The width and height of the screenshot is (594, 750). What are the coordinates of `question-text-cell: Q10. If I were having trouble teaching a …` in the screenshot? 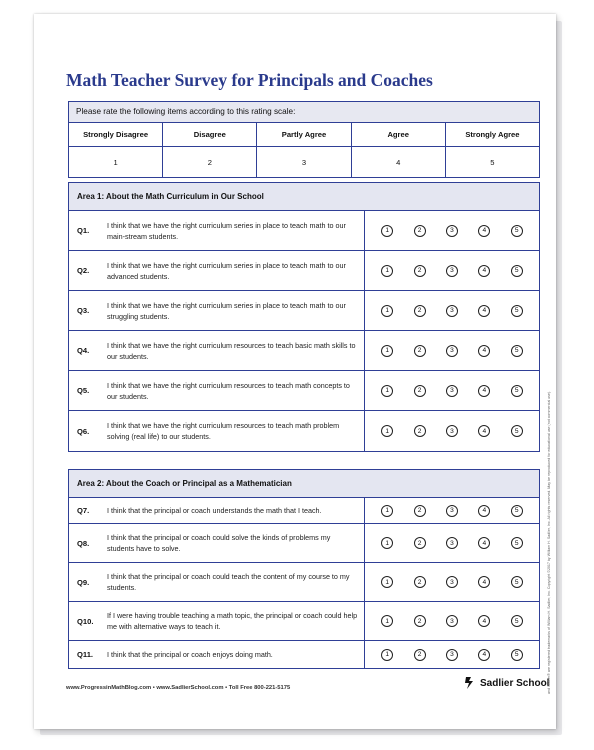 It's located at (217, 621).